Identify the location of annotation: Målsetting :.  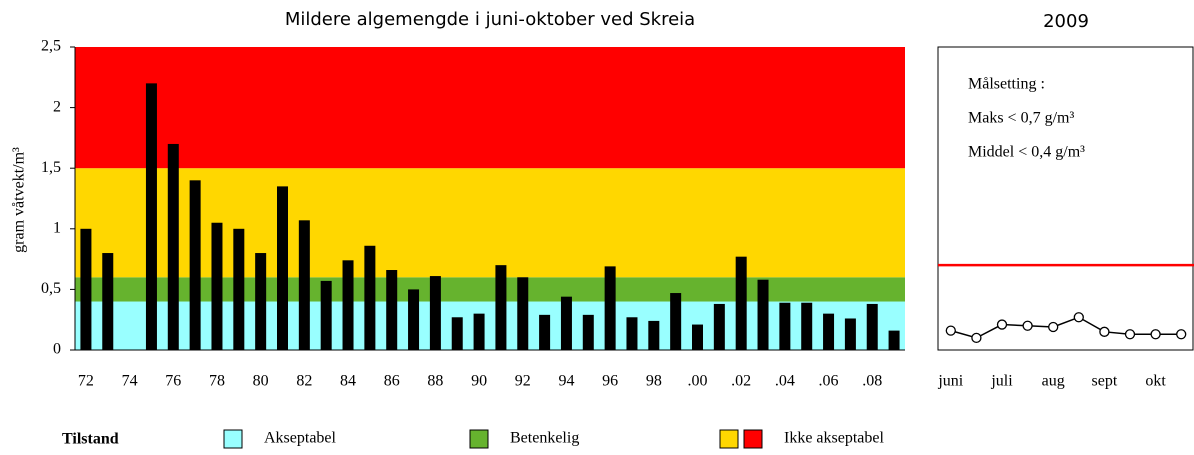
(1006, 84).